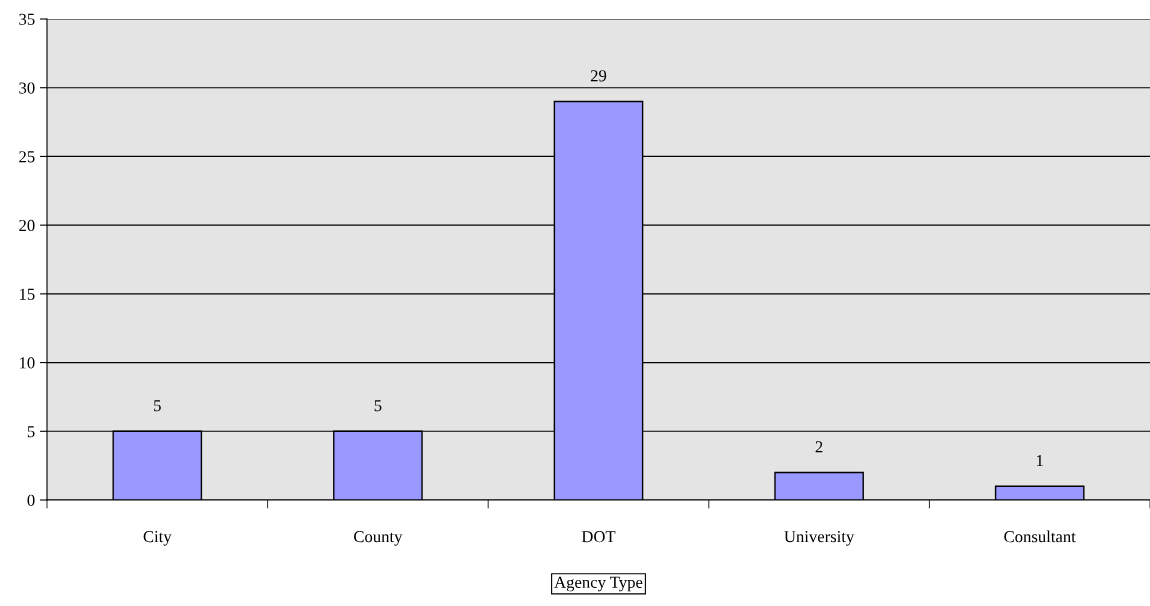  What do you see at coordinates (378, 538) in the screenshot?
I see `x-tick-label: County` at bounding box center [378, 538].